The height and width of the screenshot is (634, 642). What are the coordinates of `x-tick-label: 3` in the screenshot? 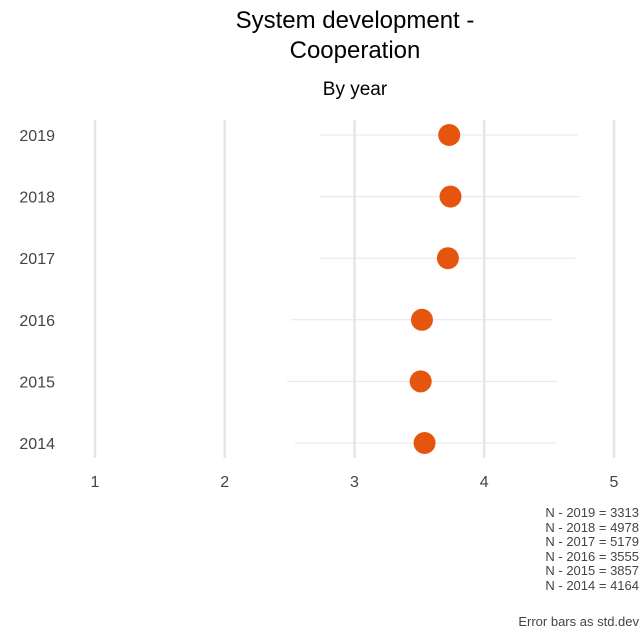 It's located at (354, 482).